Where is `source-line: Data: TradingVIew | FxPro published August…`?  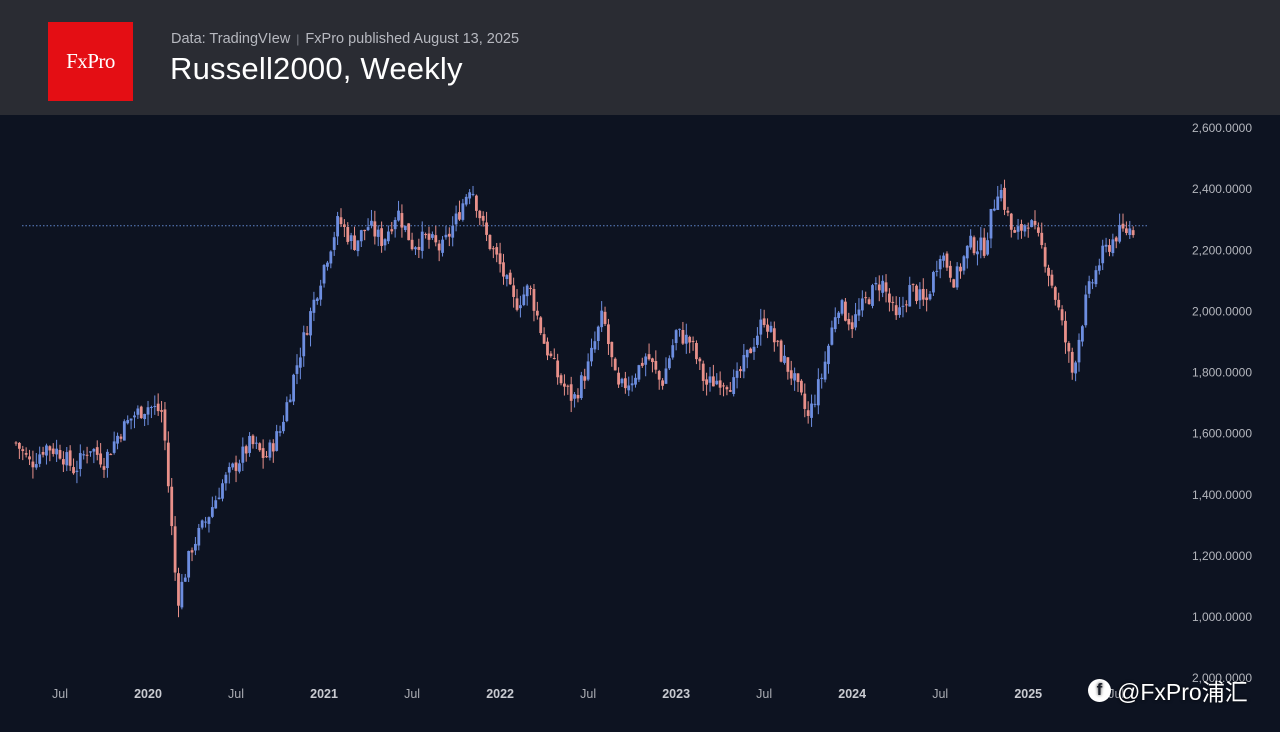
source-line: Data: TradingVIew | FxPro published August… is located at coordinates (345, 39).